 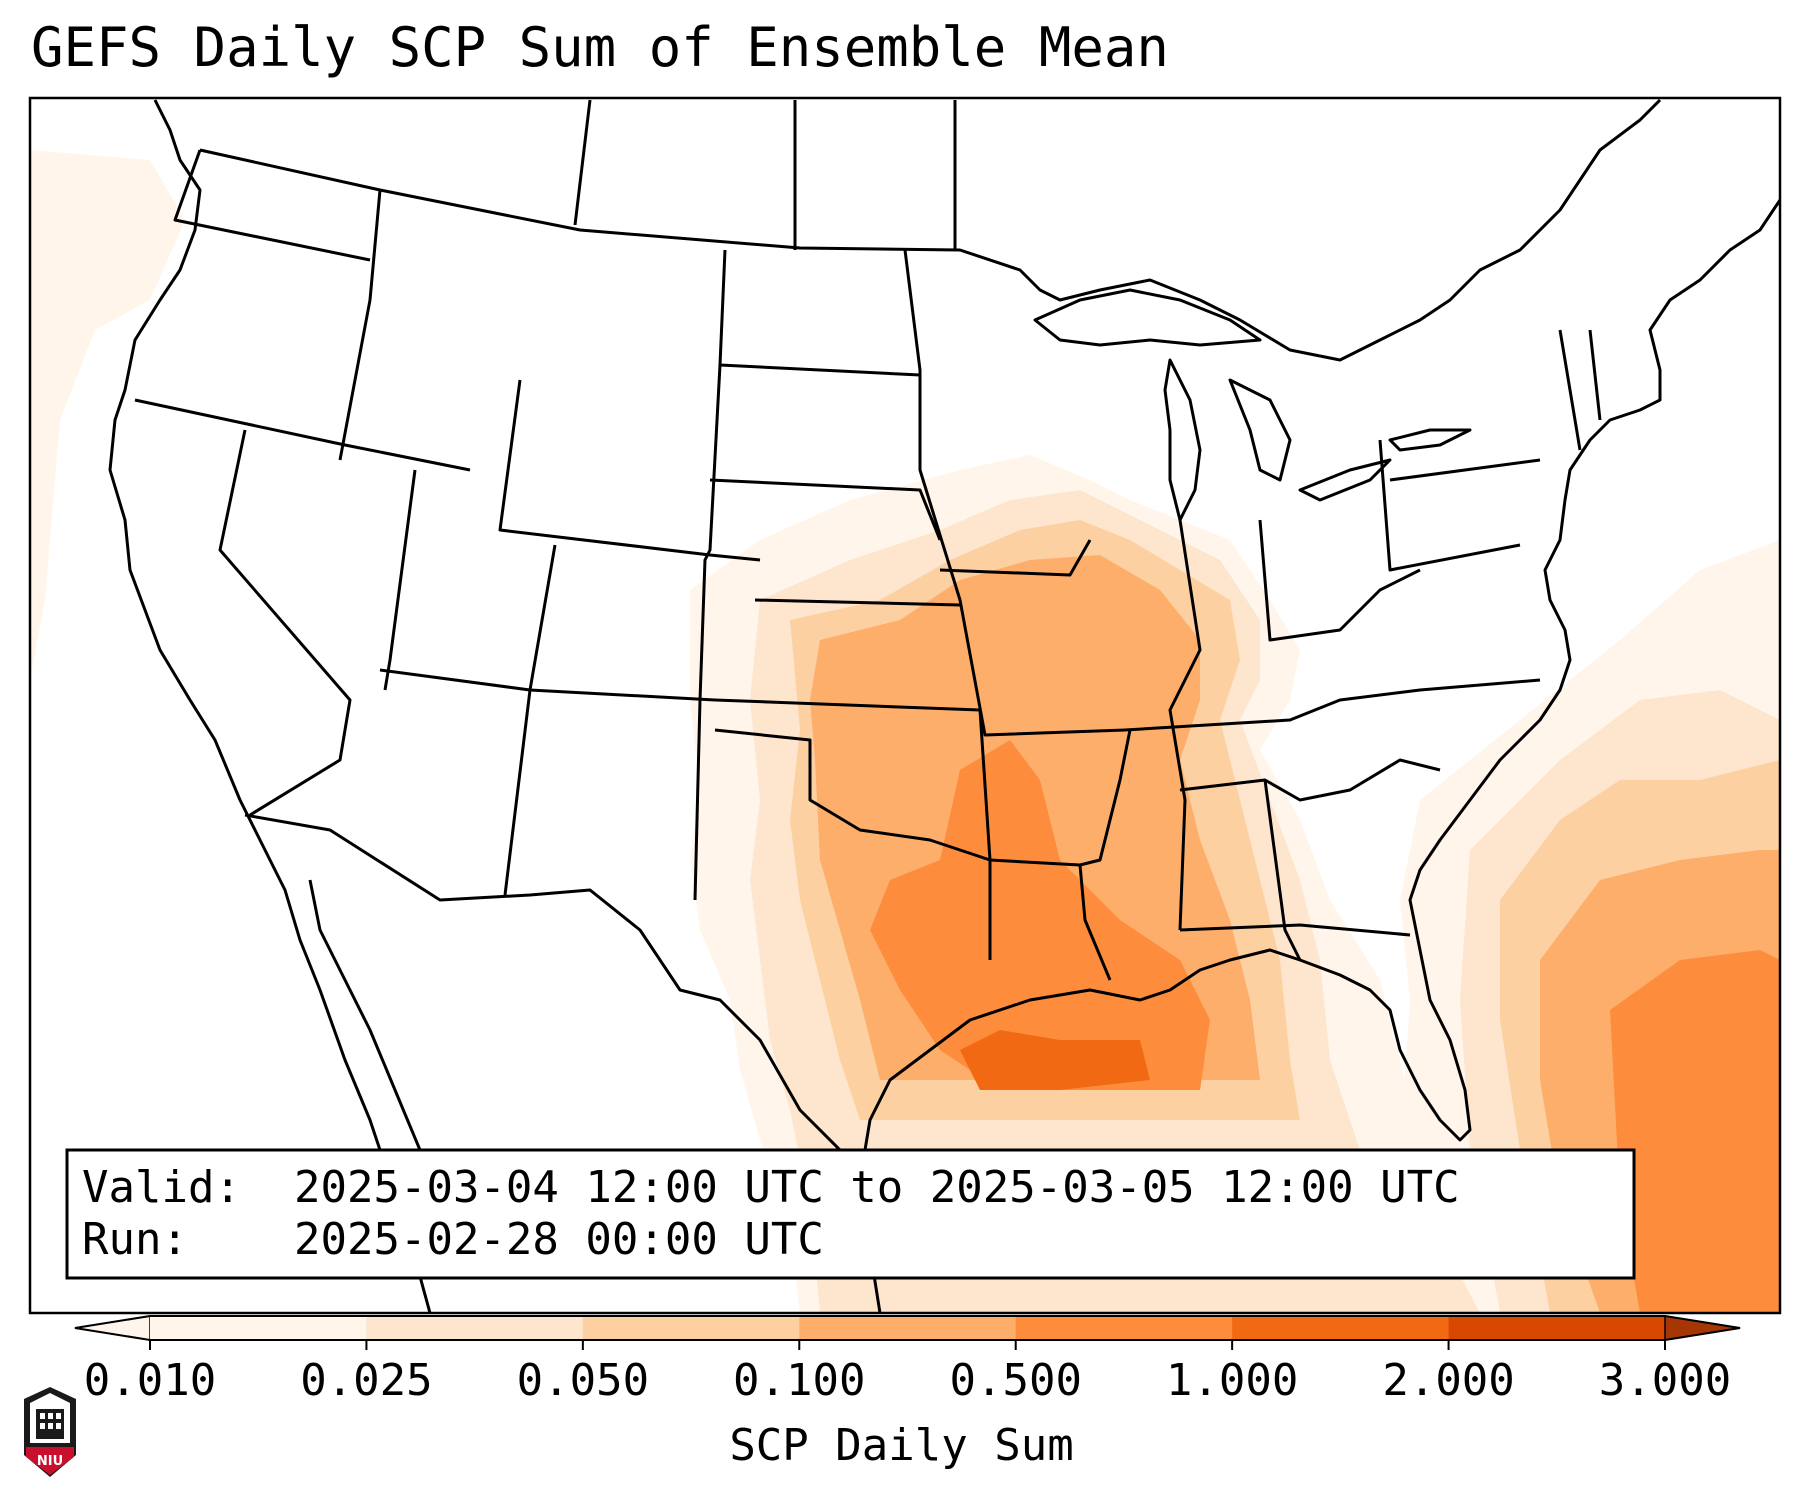 What do you see at coordinates (583, 1380) in the screenshot?
I see `colorbar-tick-label: 0.050` at bounding box center [583, 1380].